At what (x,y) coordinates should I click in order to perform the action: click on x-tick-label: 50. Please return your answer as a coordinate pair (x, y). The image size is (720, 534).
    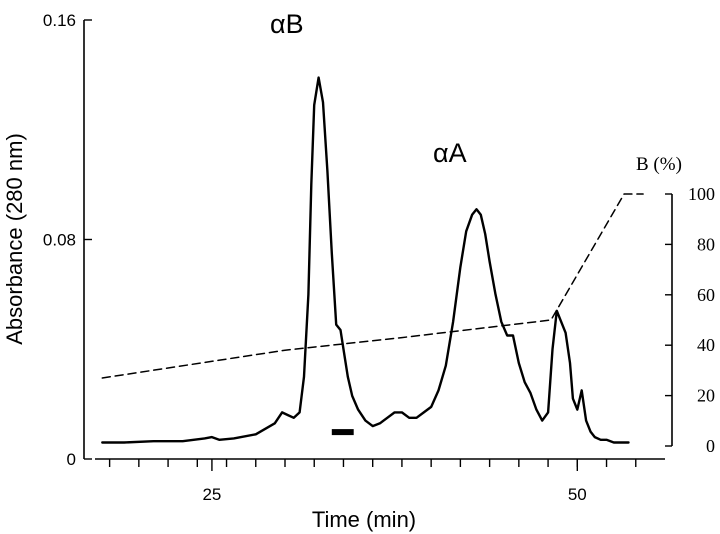
    Looking at the image, I should click on (577, 494).